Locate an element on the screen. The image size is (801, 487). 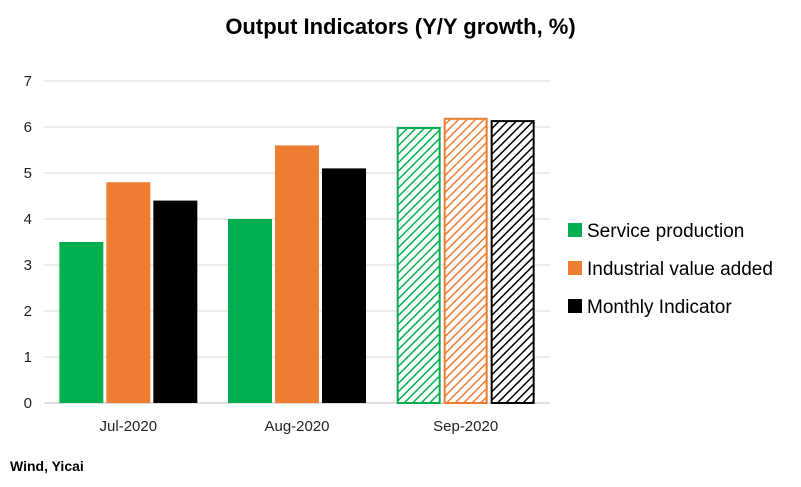
x-tick-label: Jul-2020 is located at coordinates (129, 426).